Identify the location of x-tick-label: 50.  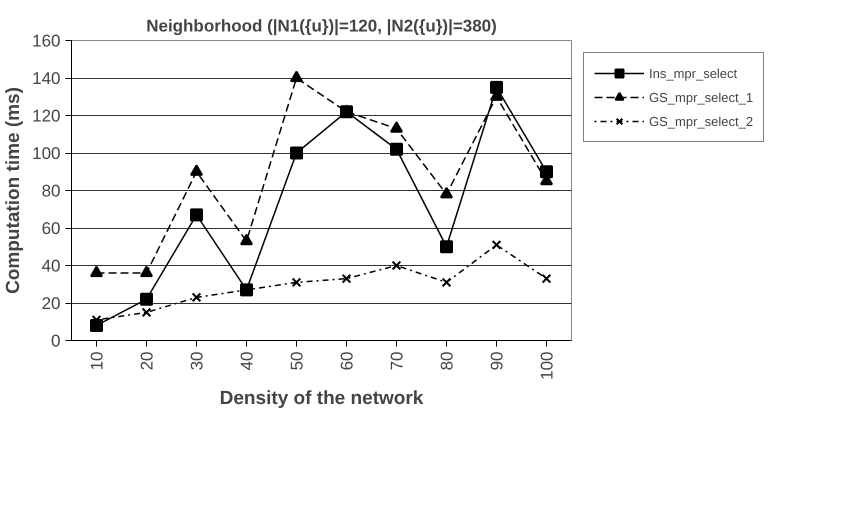
(297, 360).